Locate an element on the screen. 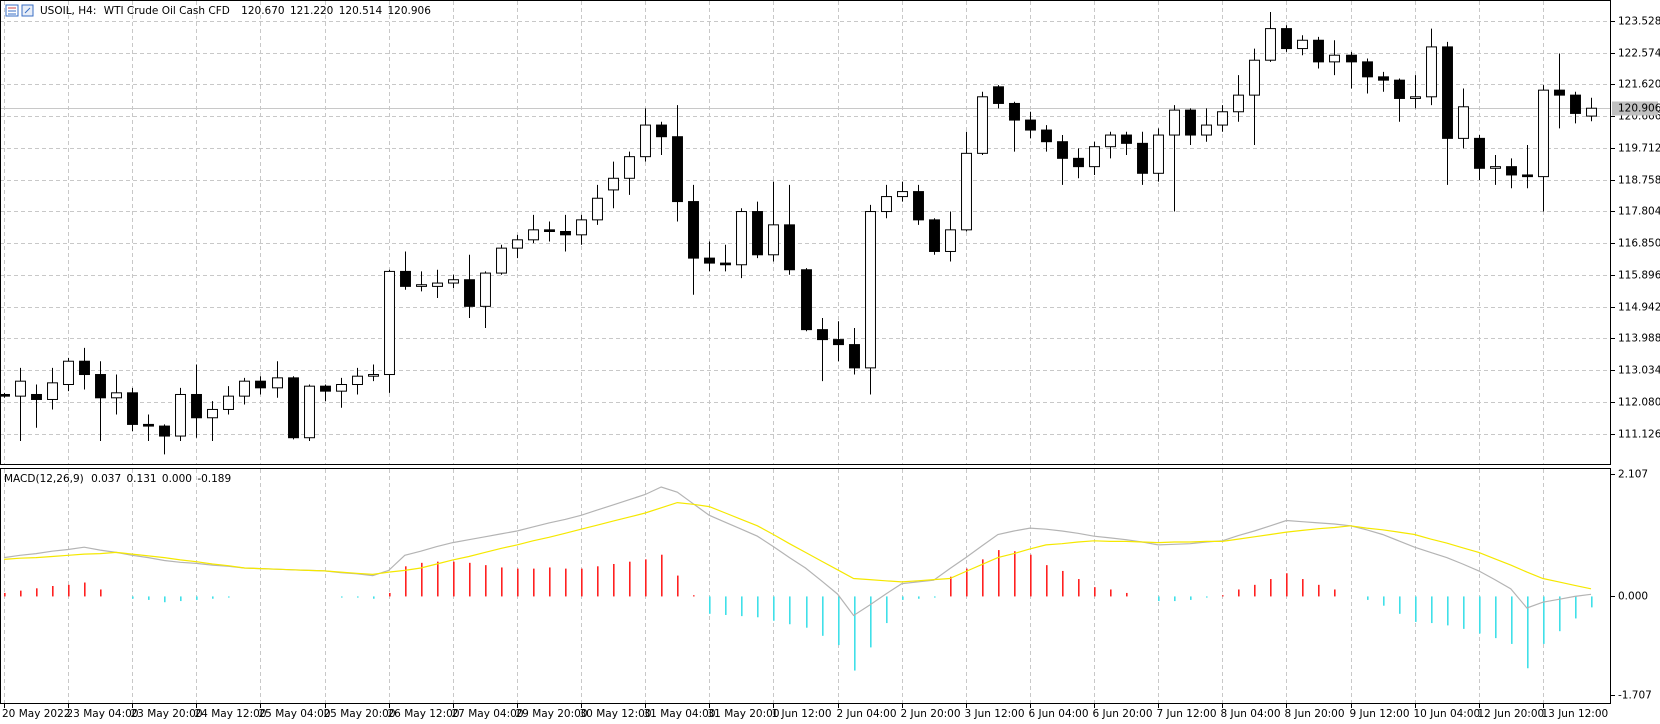 Image resolution: width=1660 pixels, height=724 pixels. y-tick-label: 117.804 is located at coordinates (1639, 212).